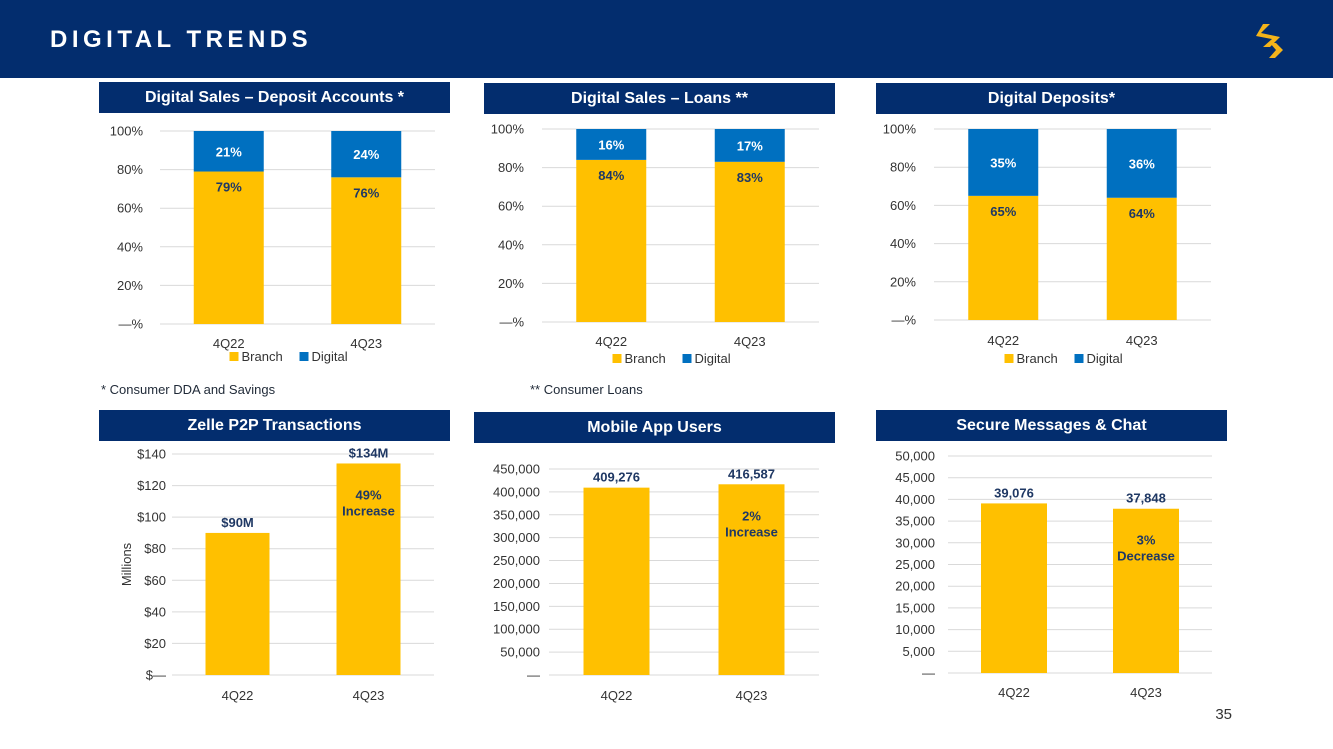 The height and width of the screenshot is (749, 1333). Describe the element at coordinates (533, 675) in the screenshot. I see `mobile-y-tick-label: —` at that location.